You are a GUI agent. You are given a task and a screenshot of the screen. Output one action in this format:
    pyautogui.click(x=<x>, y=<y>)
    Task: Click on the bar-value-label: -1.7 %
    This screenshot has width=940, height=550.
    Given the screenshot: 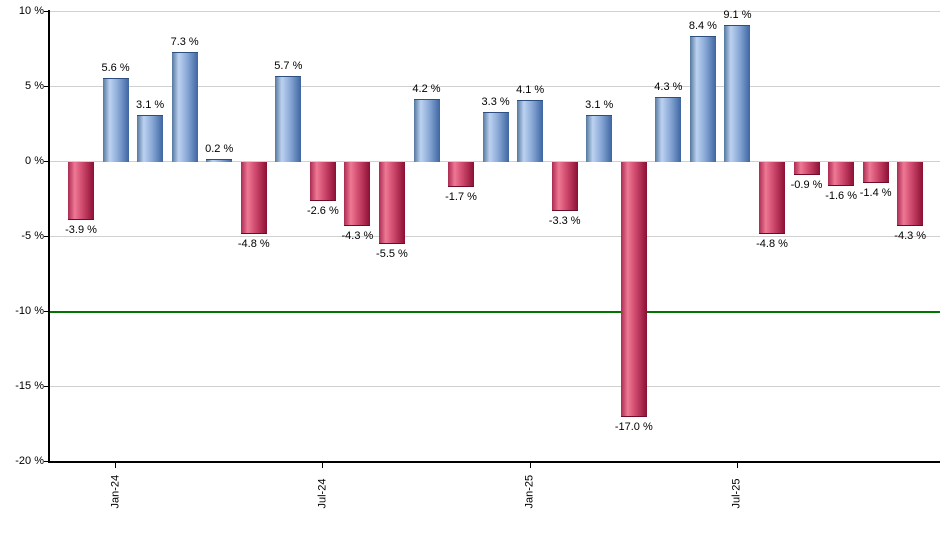 What is the action you would take?
    pyautogui.click(x=461, y=197)
    